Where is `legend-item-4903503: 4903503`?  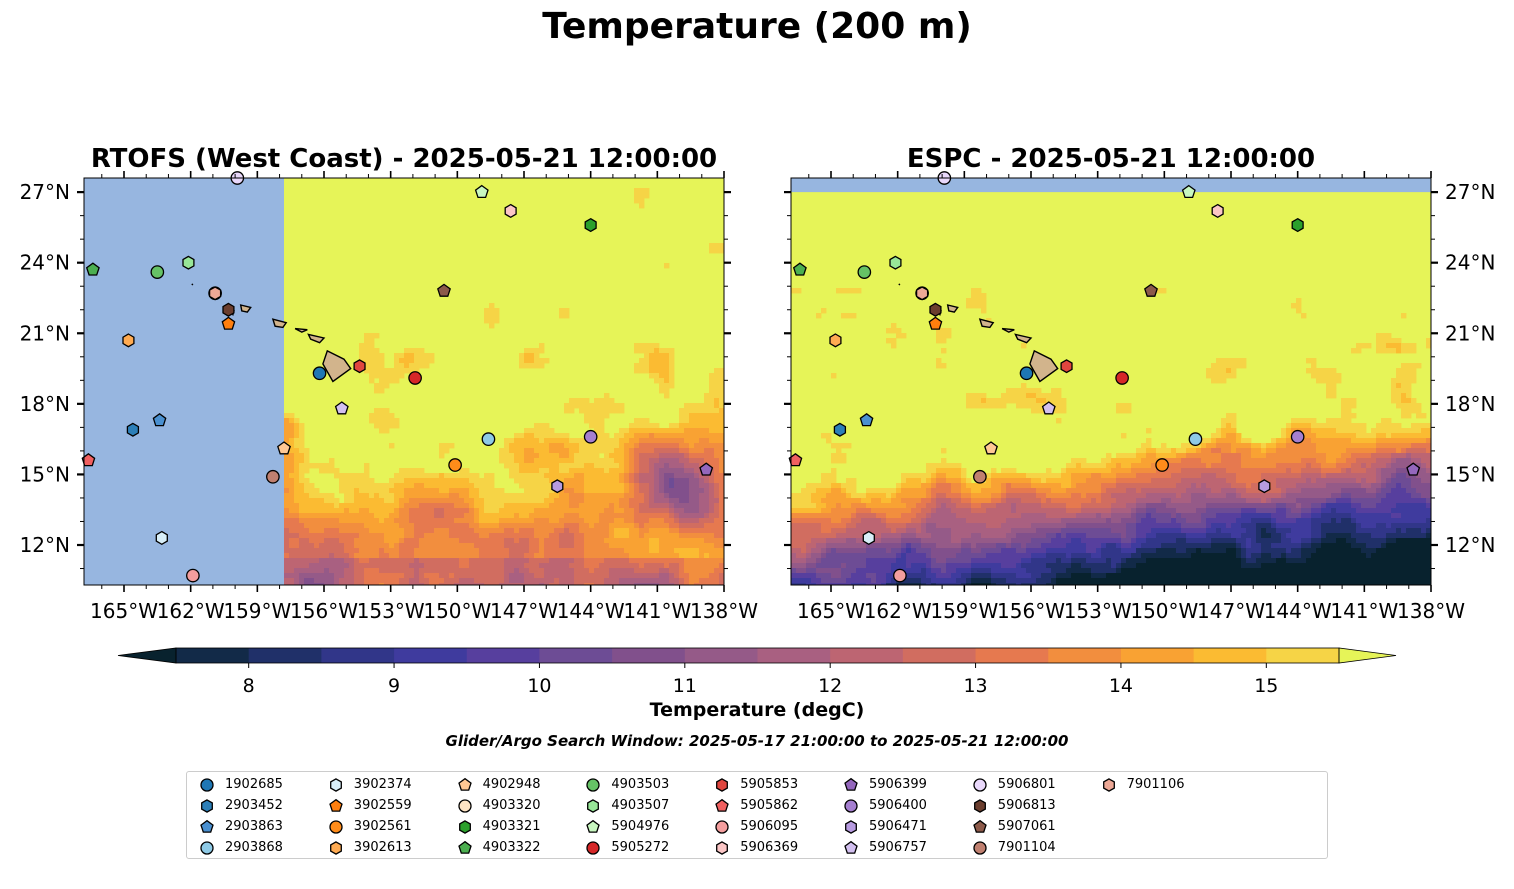
legend-item-4903503: 4903503 is located at coordinates (626, 784).